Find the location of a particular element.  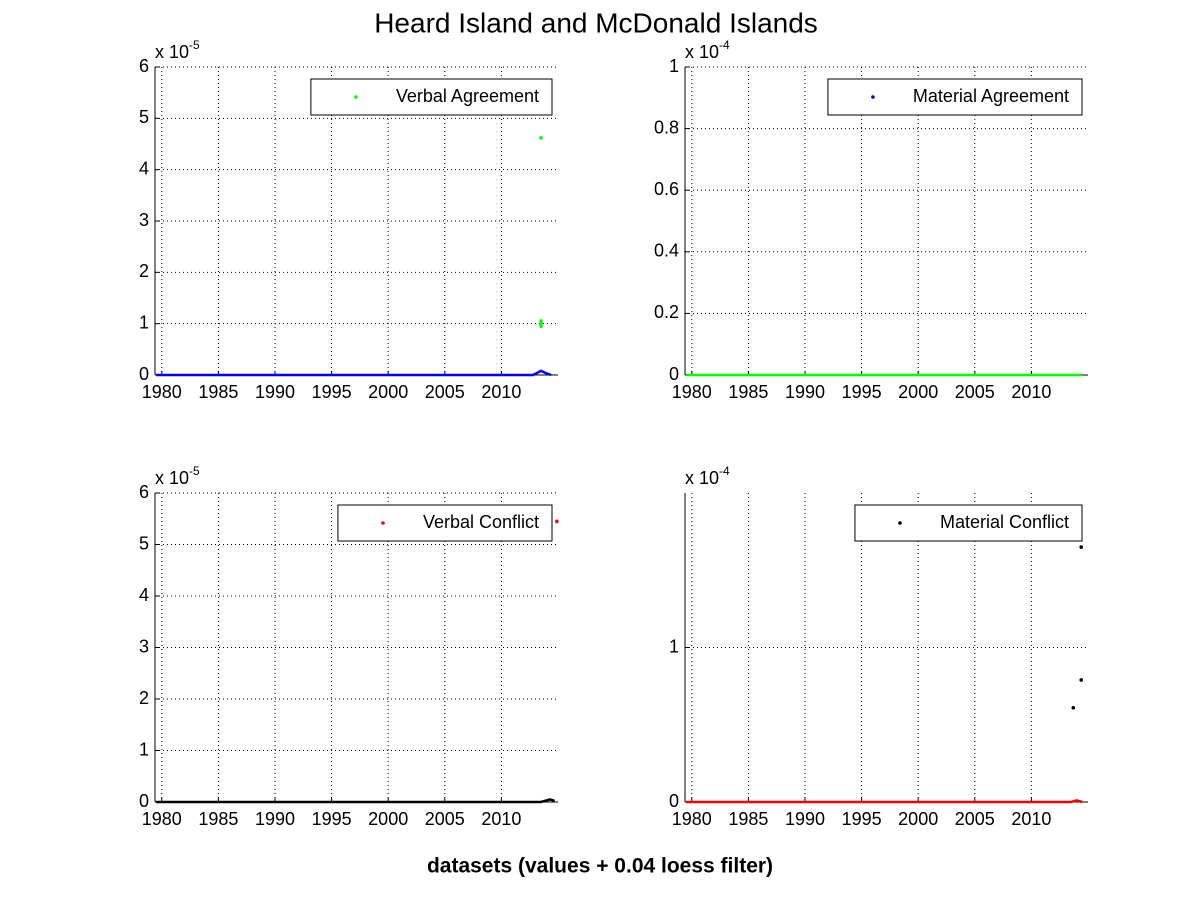

y-tick-label: 0.2 is located at coordinates (666, 312).